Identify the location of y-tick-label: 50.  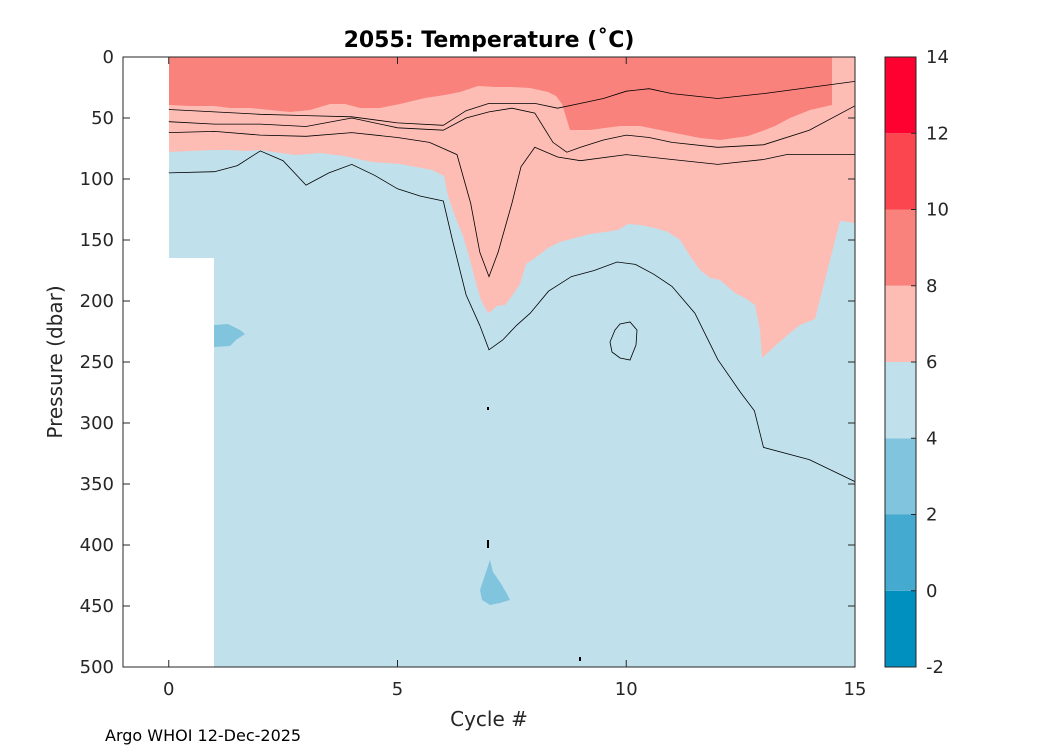
(102, 118).